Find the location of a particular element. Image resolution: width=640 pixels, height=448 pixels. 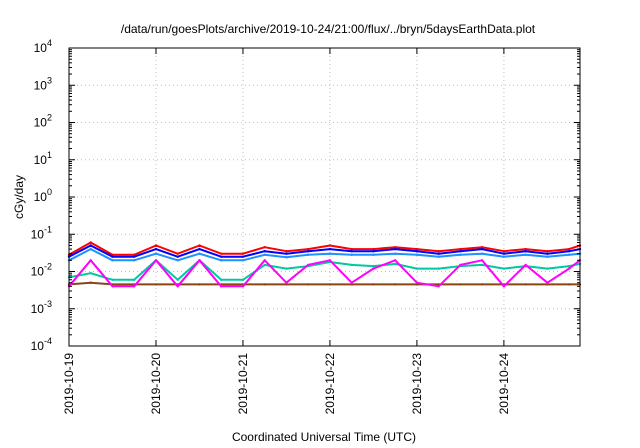

x-axis-label: Coordinated Universal Time (UTC) is located at coordinates (324, 437).